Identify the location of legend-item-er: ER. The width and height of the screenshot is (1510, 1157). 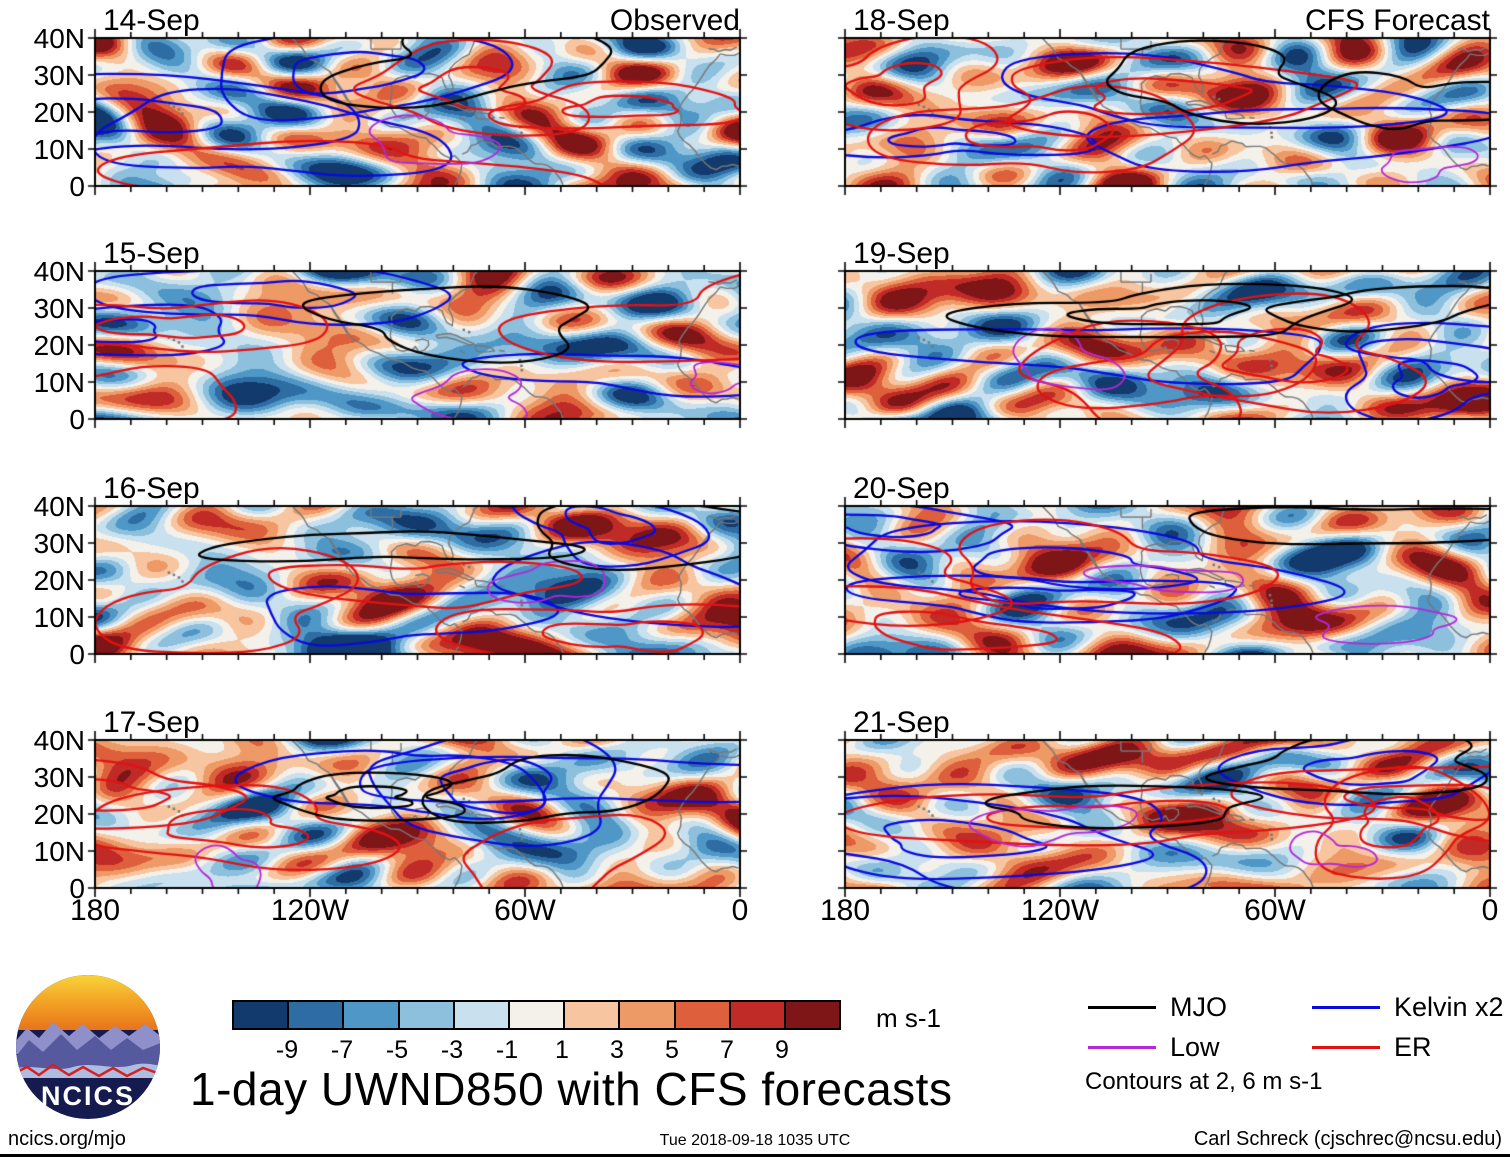
(1372, 1047).